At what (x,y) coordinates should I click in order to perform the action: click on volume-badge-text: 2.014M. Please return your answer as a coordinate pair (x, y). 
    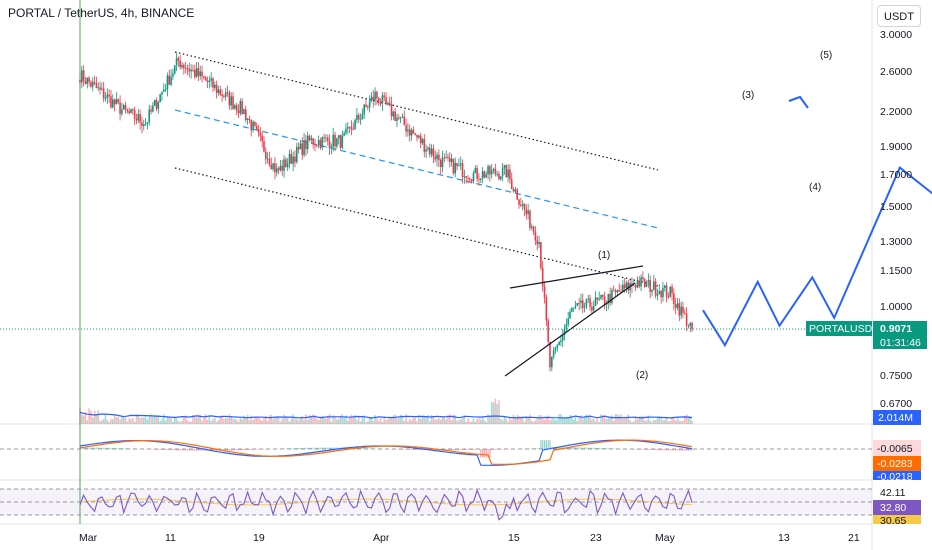
    Looking at the image, I should click on (895, 418).